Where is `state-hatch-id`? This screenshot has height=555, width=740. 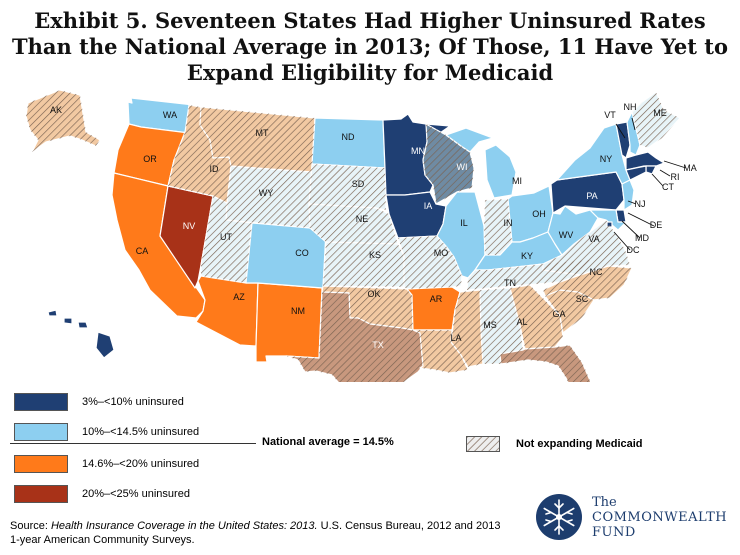
state-hatch-id is located at coordinates (199, 154).